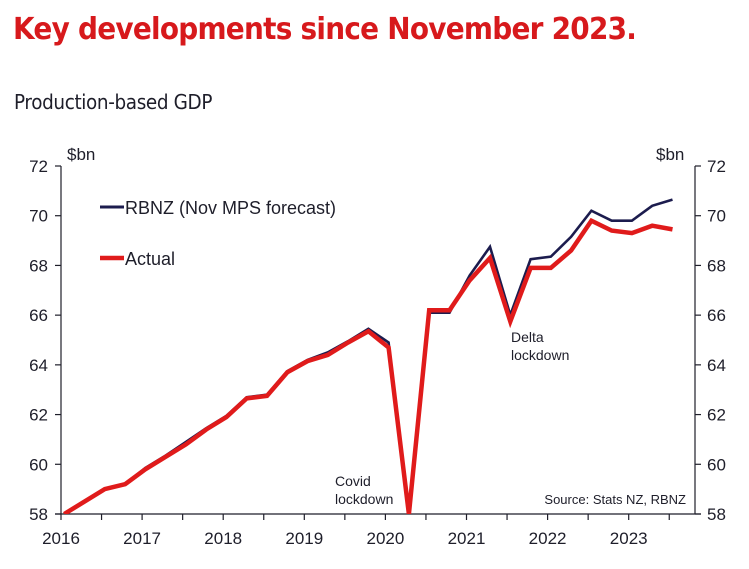  Describe the element at coordinates (540, 346) in the screenshot. I see `annotation-delta: Delta lockdown` at that location.